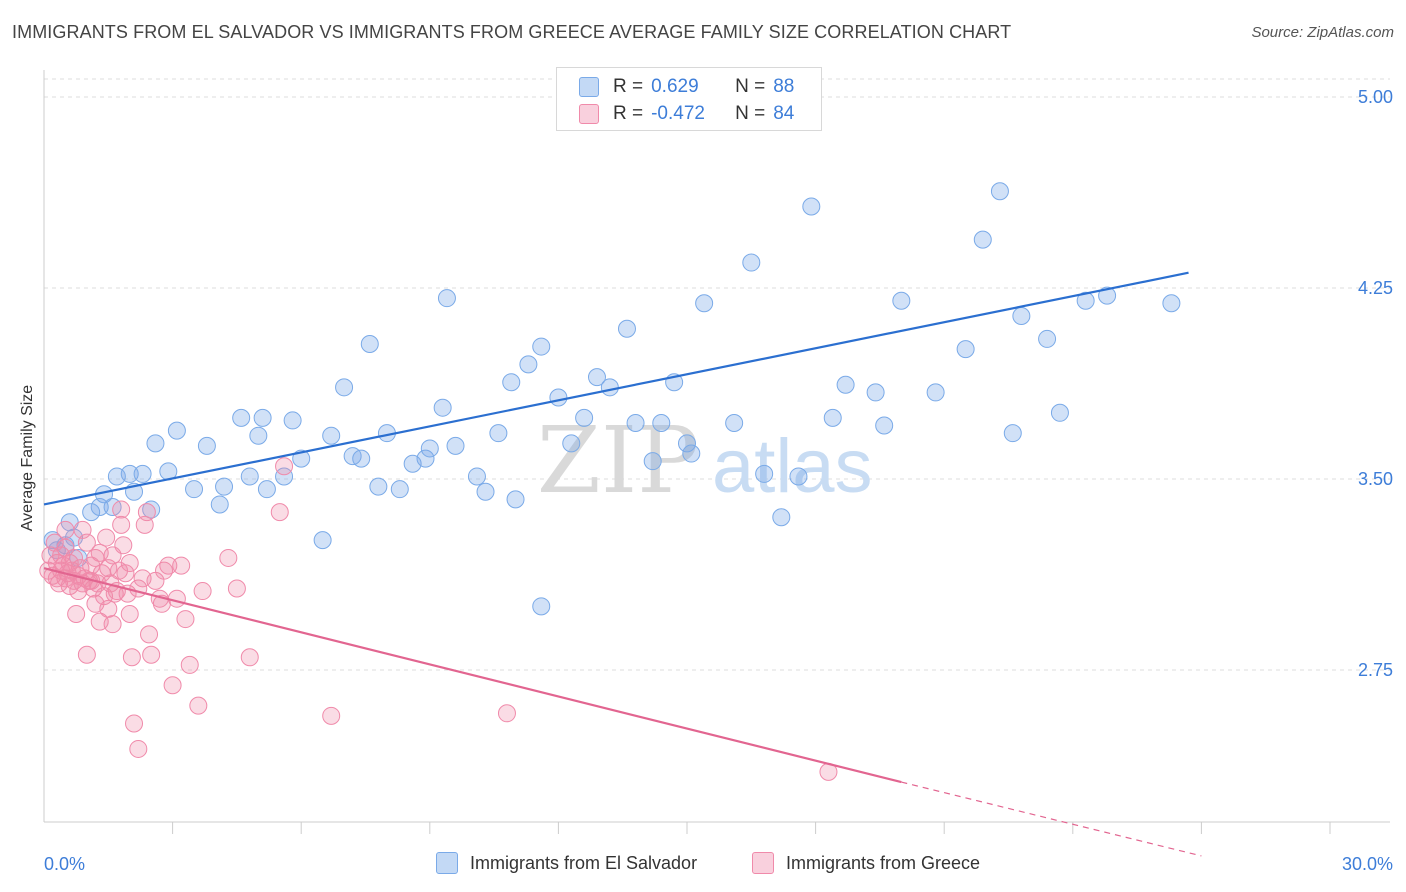  Describe the element at coordinates (447, 863) in the screenshot. I see `bottom-legend-swatch-blue` at that location.